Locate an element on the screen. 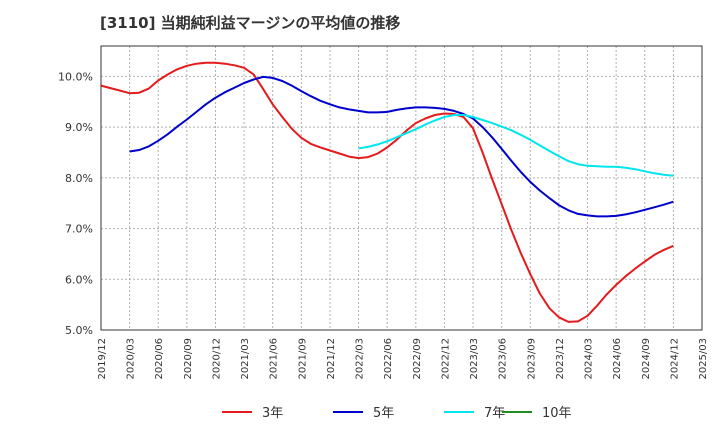  x-tick-label: 2023/06 is located at coordinates (503, 359).